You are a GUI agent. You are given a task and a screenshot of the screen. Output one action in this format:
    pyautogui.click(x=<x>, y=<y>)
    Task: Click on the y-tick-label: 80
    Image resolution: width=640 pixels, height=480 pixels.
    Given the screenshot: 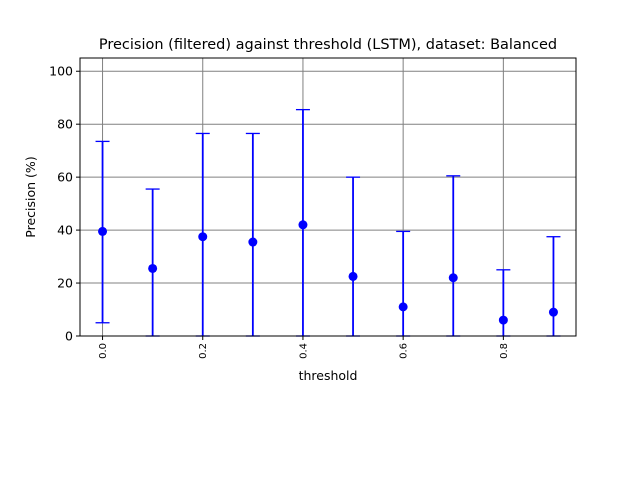 What is the action you would take?
    pyautogui.click(x=65, y=124)
    